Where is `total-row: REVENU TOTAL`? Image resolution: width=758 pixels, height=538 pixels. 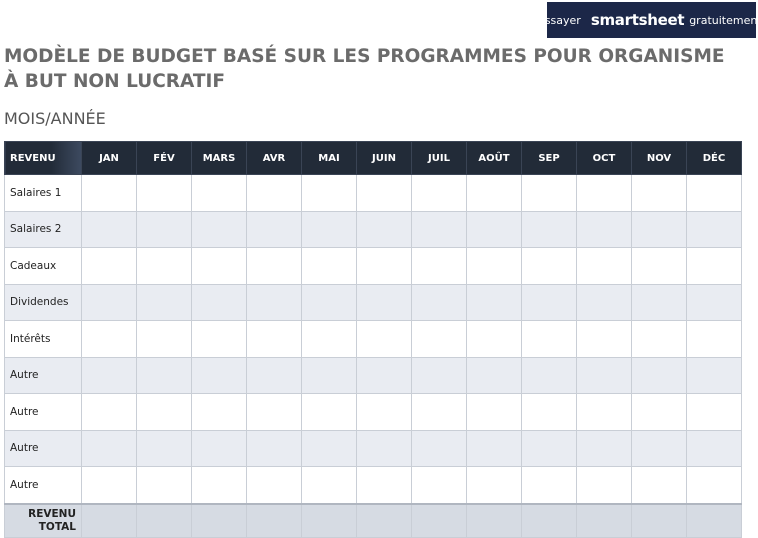 total-row: REVENU TOTAL is located at coordinates (373, 520).